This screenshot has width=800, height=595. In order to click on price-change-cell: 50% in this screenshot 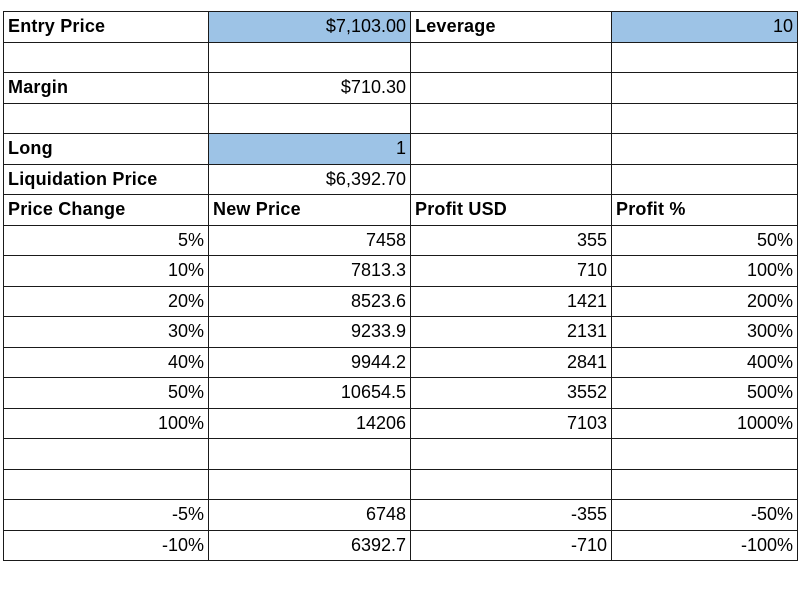, I will do `click(106, 393)`.